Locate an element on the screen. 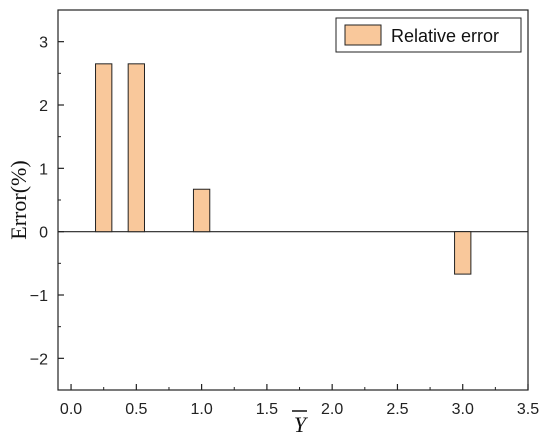 The height and width of the screenshot is (446, 550). x-tick-label-3: 1.5 is located at coordinates (267, 409).